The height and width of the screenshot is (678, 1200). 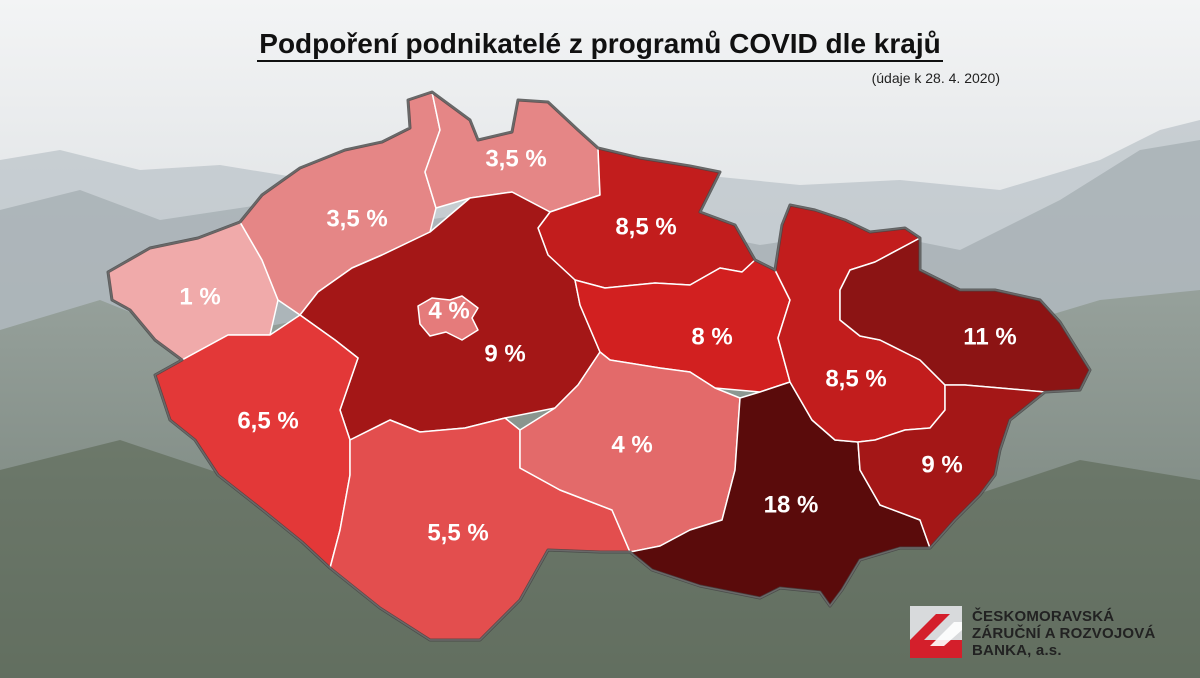 I want to click on label-plzensky: 6,5 %, so click(x=267, y=420).